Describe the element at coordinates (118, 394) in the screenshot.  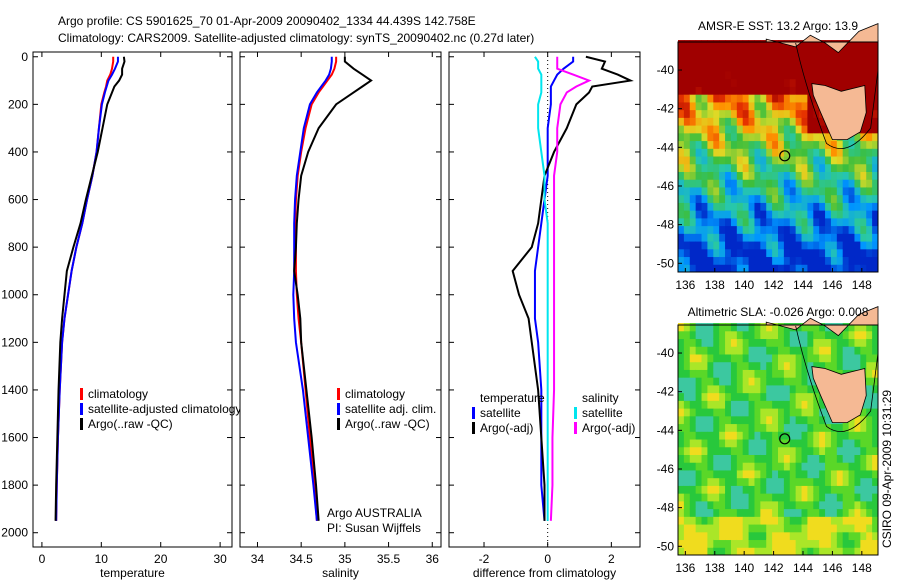
I see `legend-label: climatology` at that location.